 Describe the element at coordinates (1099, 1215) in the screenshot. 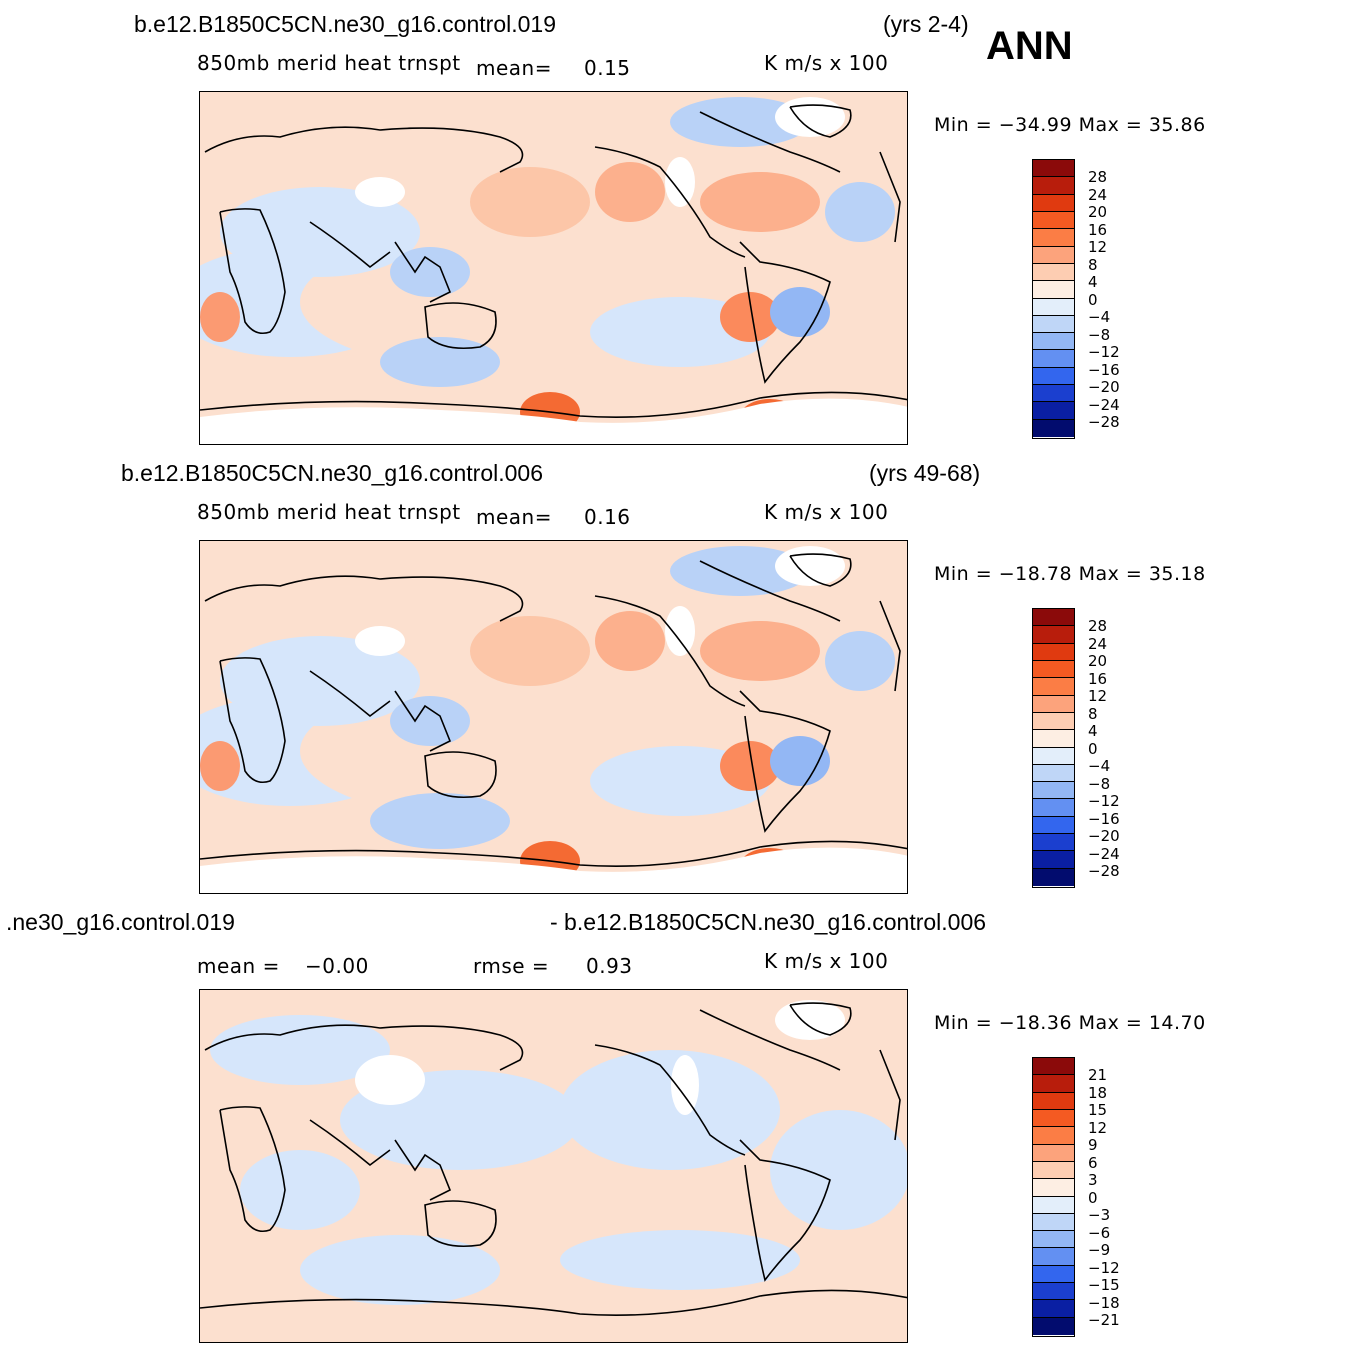

I see `panel3-cb-label: −3` at that location.